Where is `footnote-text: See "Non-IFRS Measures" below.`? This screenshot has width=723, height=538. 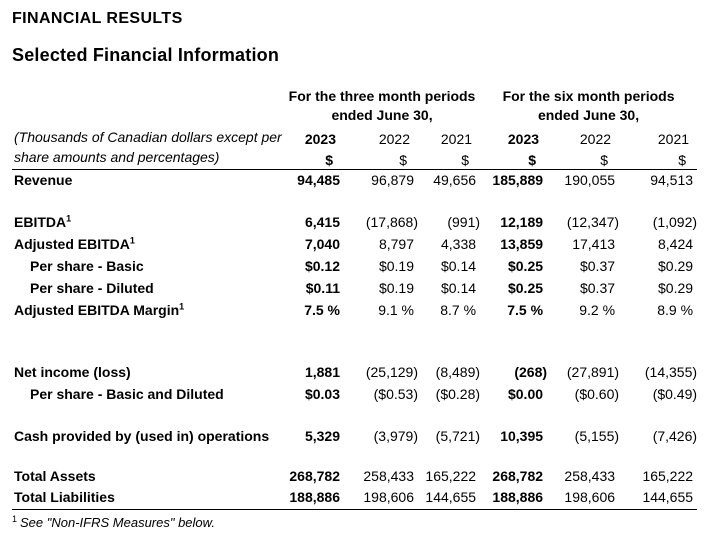 footnote-text: See "Non-IFRS Measures" below. is located at coordinates (117, 522).